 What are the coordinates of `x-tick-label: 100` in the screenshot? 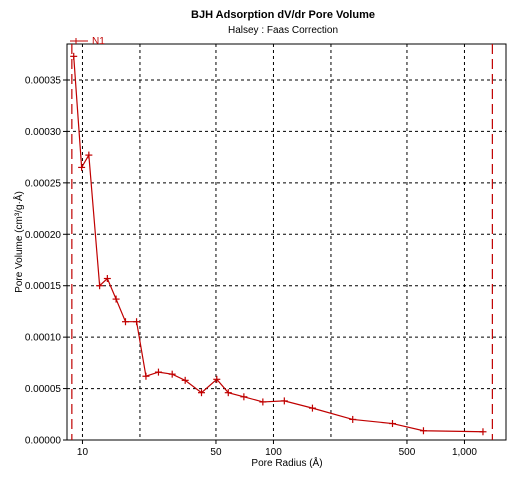 It's located at (273, 452).